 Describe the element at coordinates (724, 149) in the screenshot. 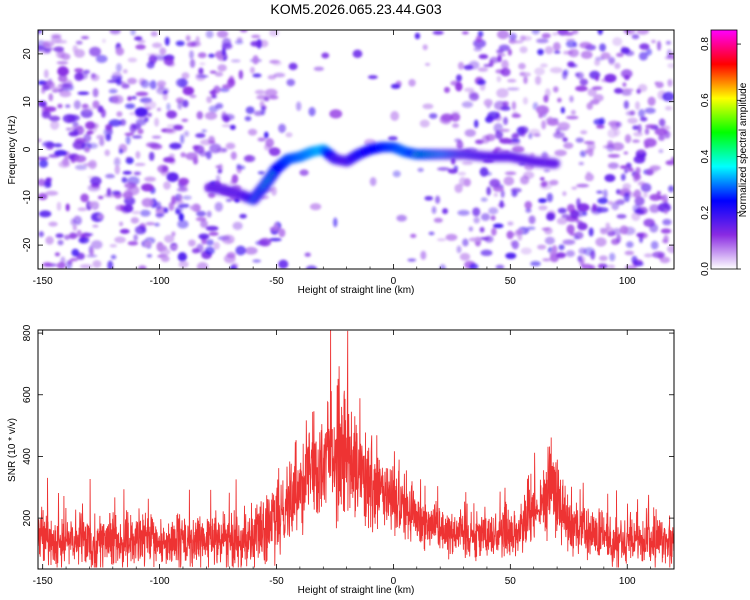

I see `colorbar-gradient` at that location.